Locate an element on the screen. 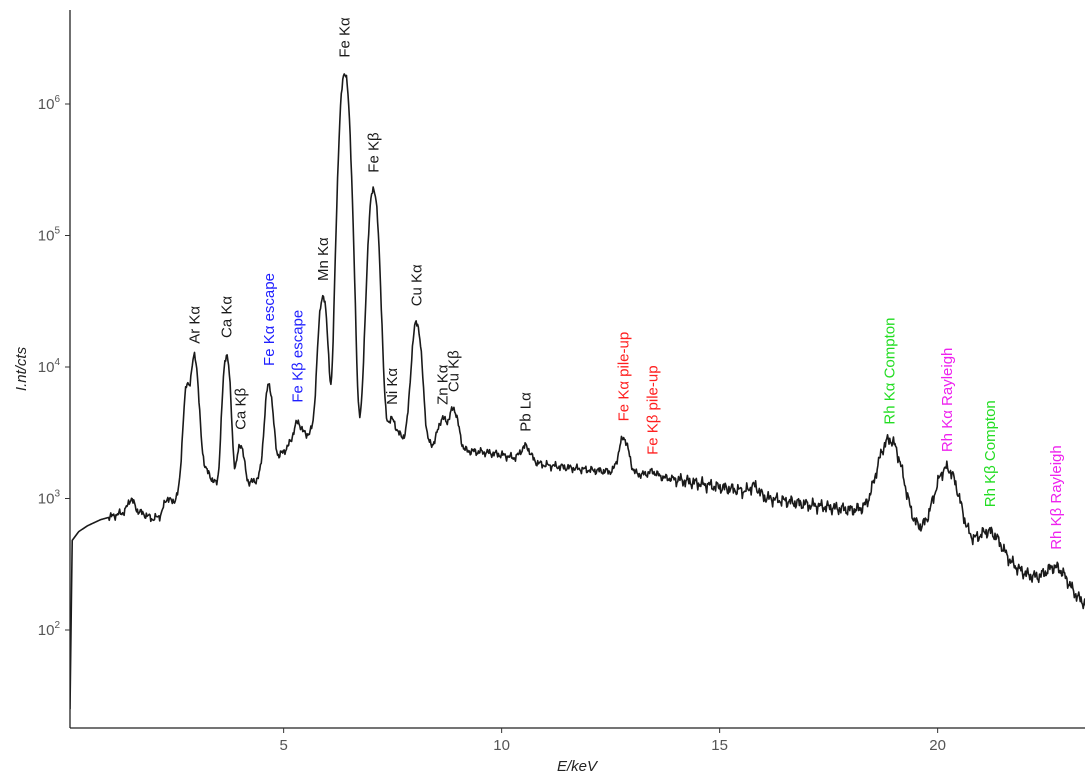 The width and height of the screenshot is (1085, 776). peak-label: Fe Kα is located at coordinates (345, 37).